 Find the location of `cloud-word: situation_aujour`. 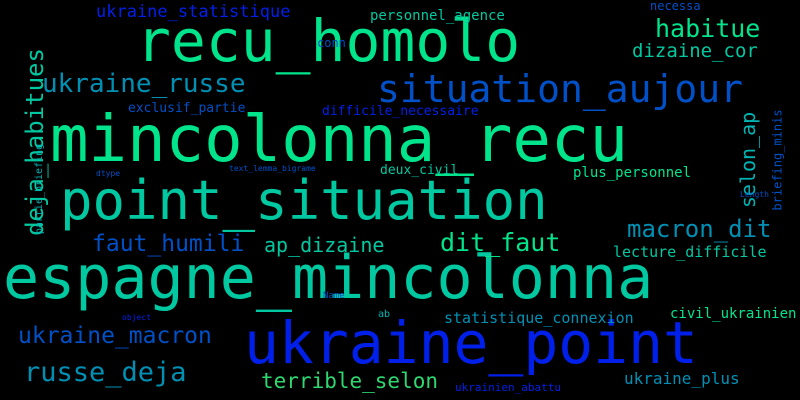

cloud-word: situation_aujour is located at coordinates (560, 89).